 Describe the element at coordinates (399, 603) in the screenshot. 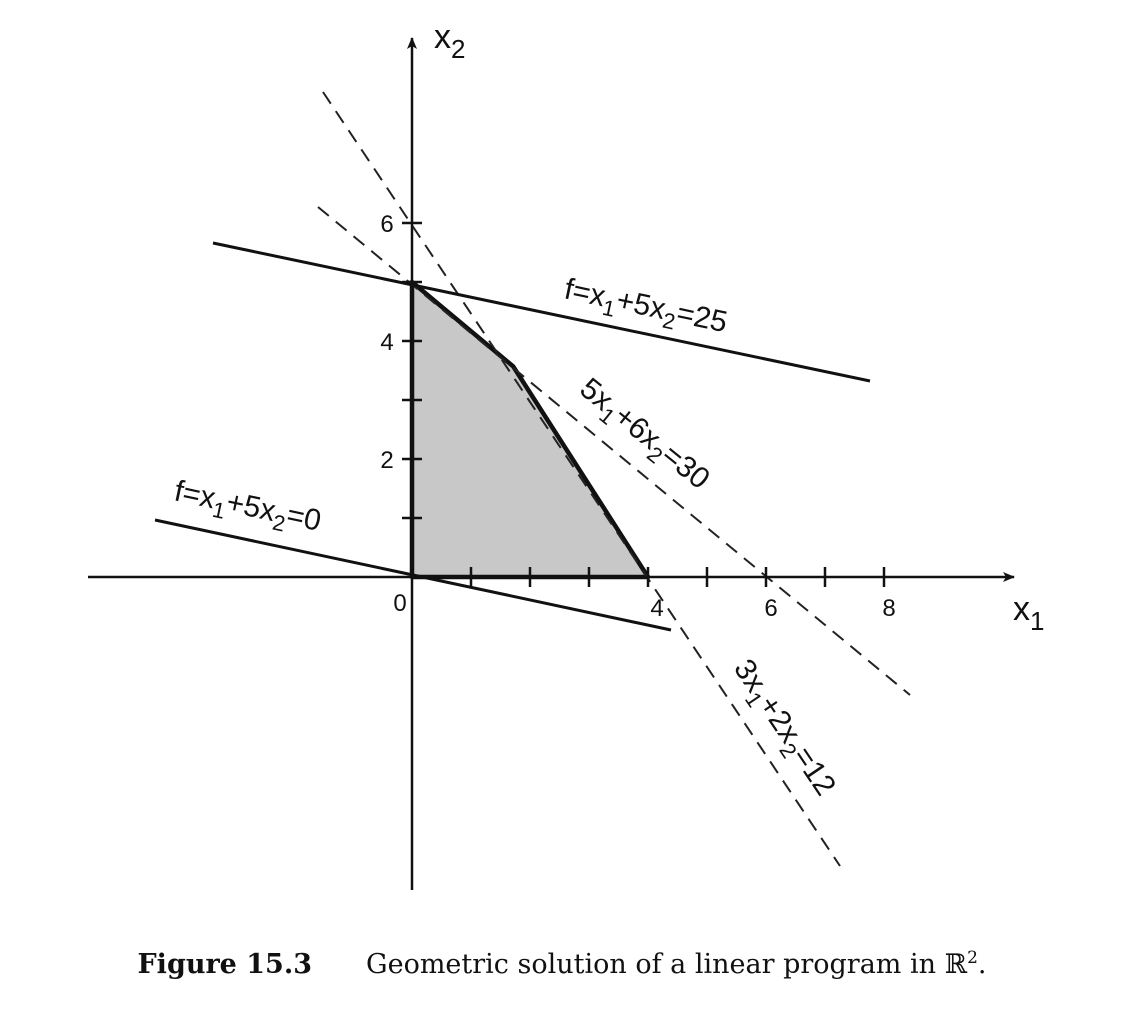

I see `origin-label: 0` at that location.